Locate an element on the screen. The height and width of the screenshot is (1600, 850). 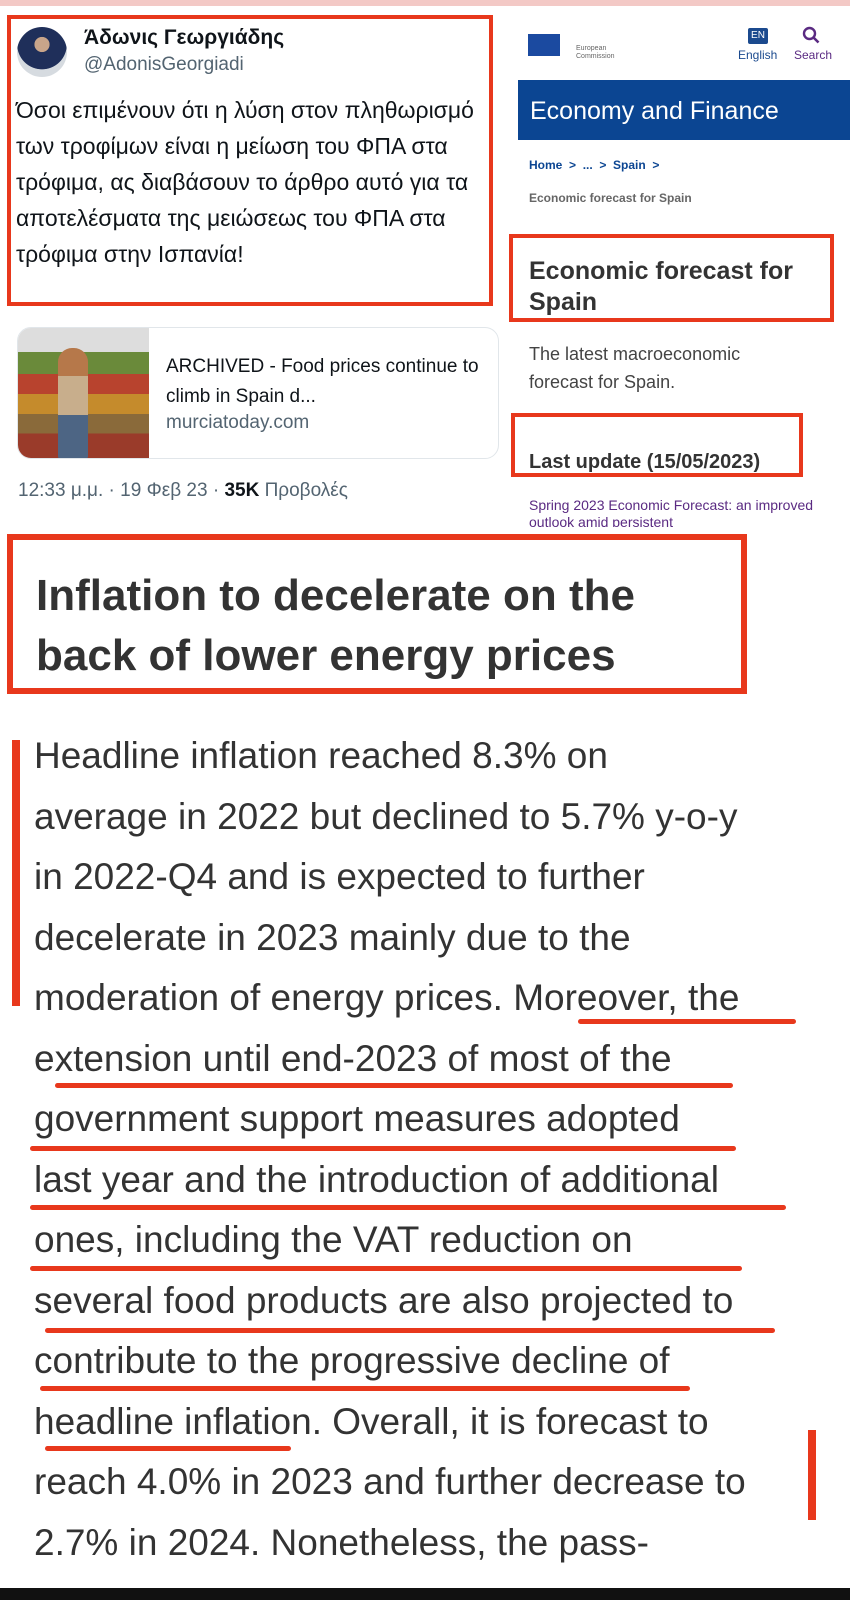
article-line: ones, including the VAT reduction on is located at coordinates (333, 1239).